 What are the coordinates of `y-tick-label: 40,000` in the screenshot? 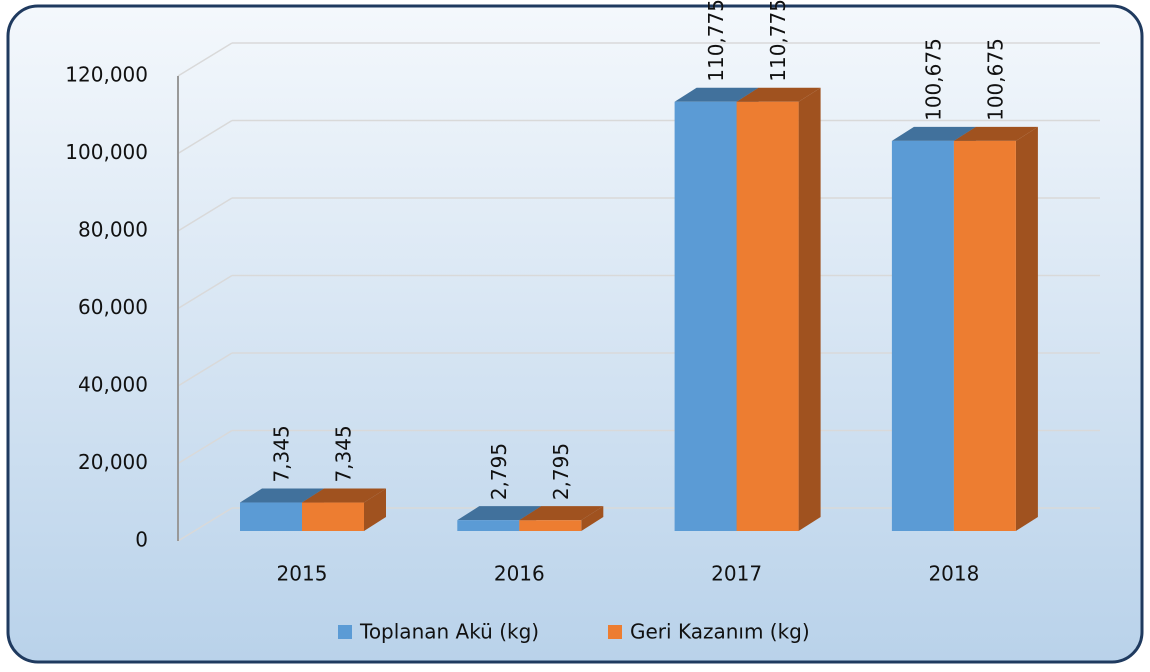 It's located at (113, 385).